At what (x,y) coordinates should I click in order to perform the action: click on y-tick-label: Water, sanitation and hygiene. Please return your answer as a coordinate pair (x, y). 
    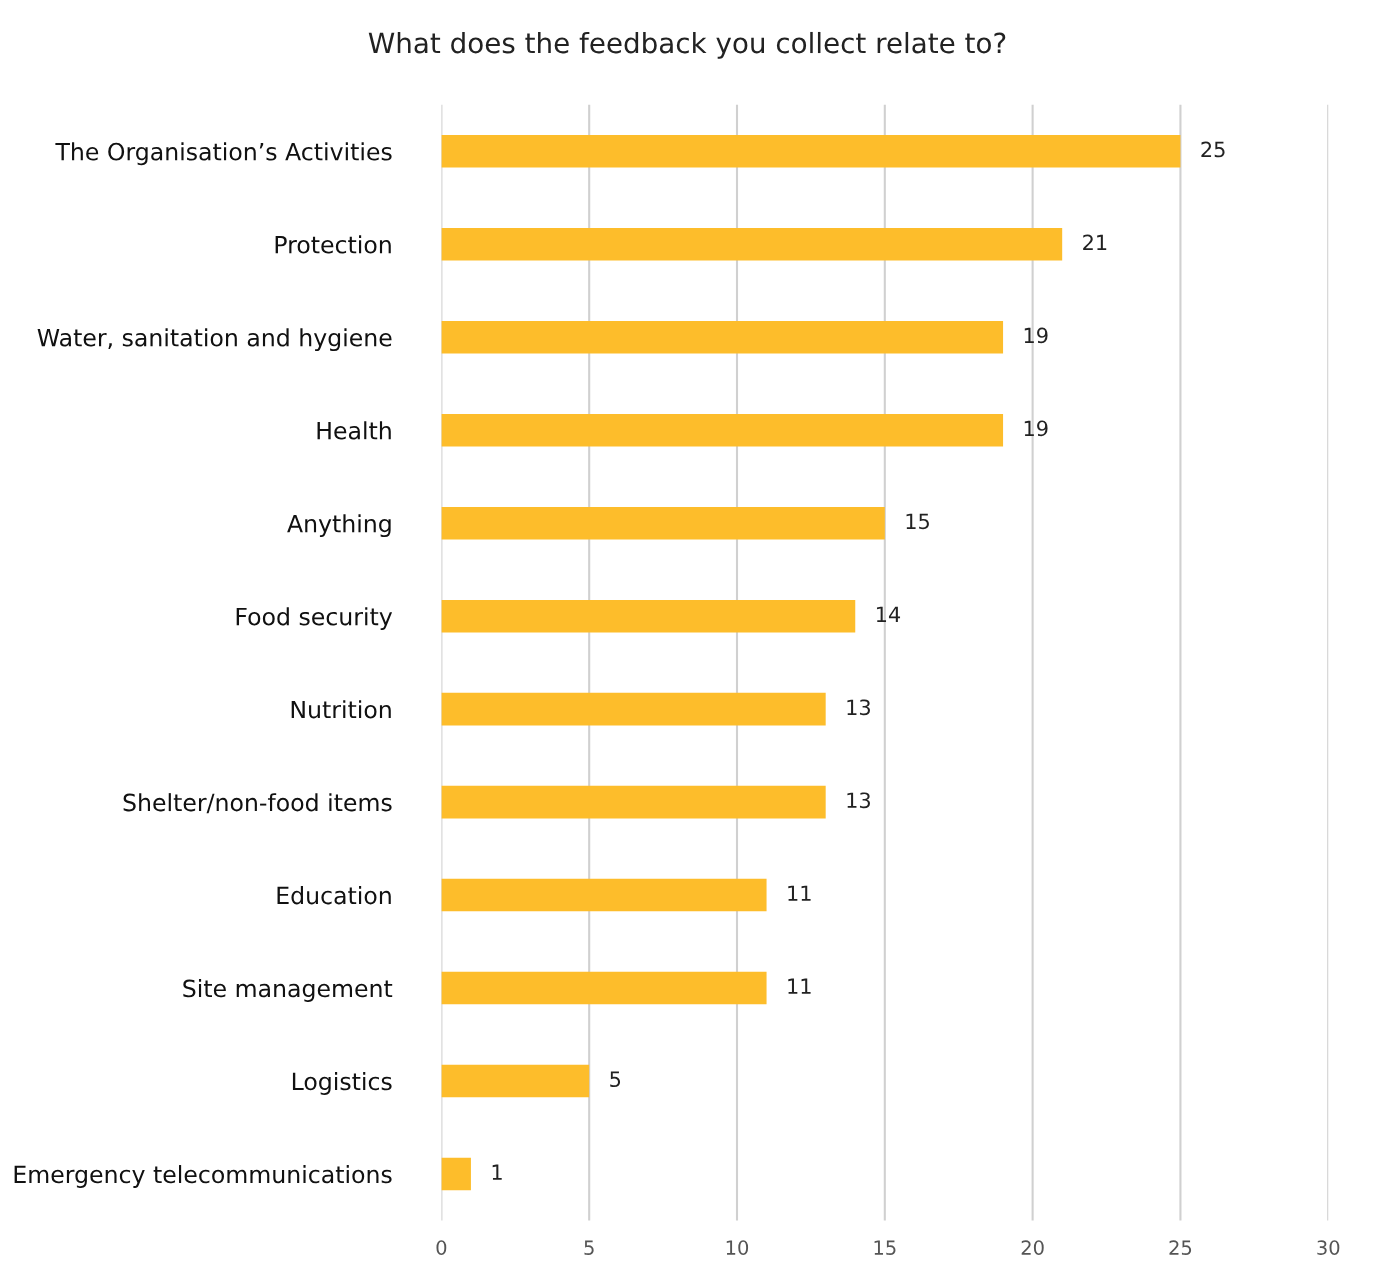
    Looking at the image, I should click on (214, 340).